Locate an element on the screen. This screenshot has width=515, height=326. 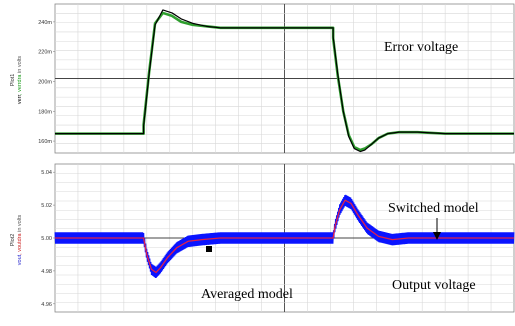
bottom-y-ticks: 5.04 5.02 5.00 4.98 4.96 is located at coordinates (48, 239).